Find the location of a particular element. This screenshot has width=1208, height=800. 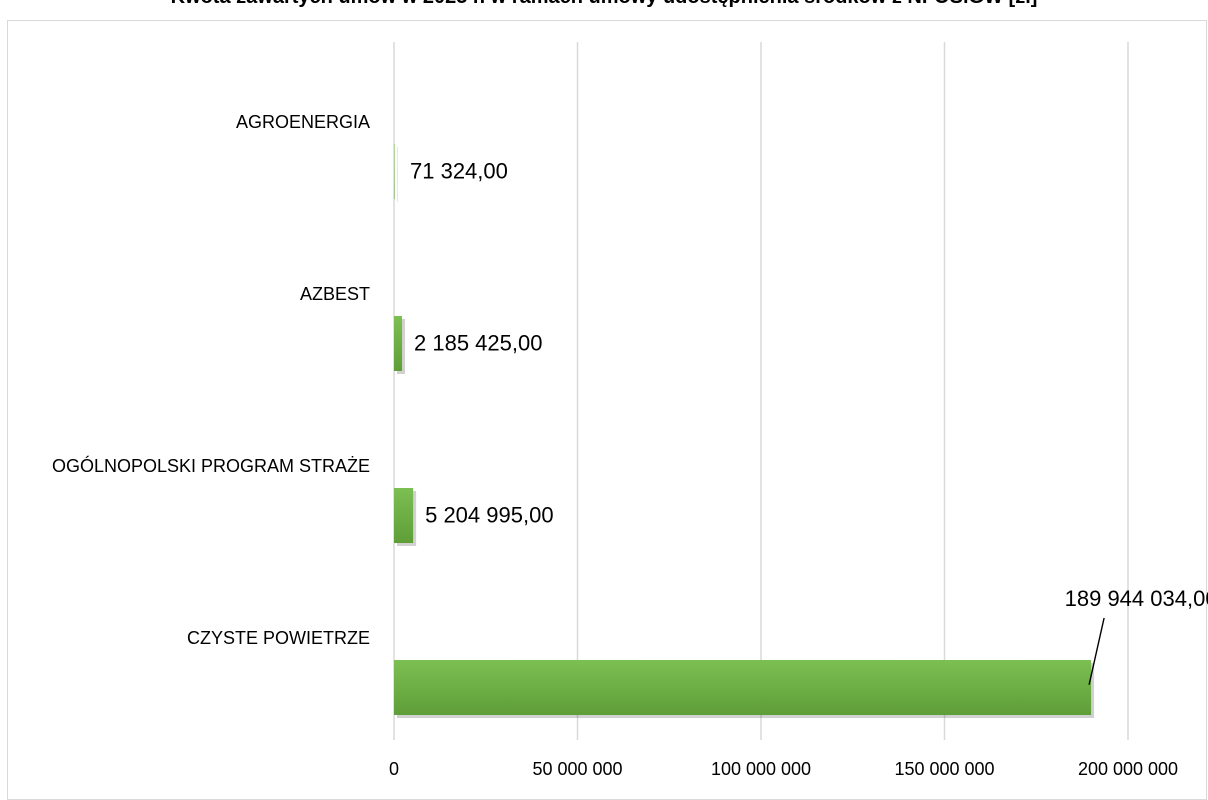

bar-czyste-powietrze is located at coordinates (743, 687).